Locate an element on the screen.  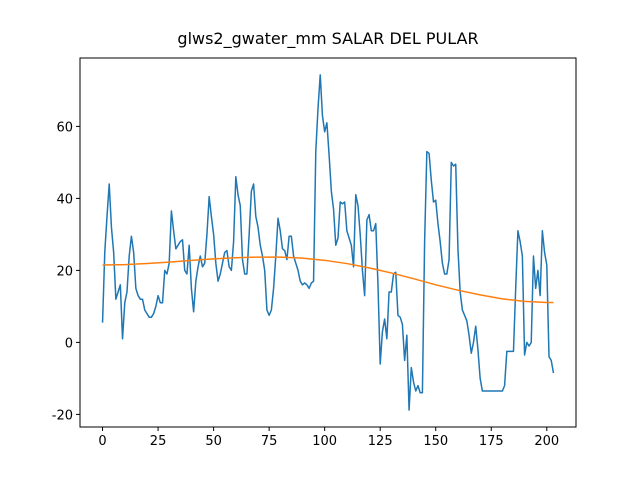
y-tick-label: 40 is located at coordinates (64, 199).